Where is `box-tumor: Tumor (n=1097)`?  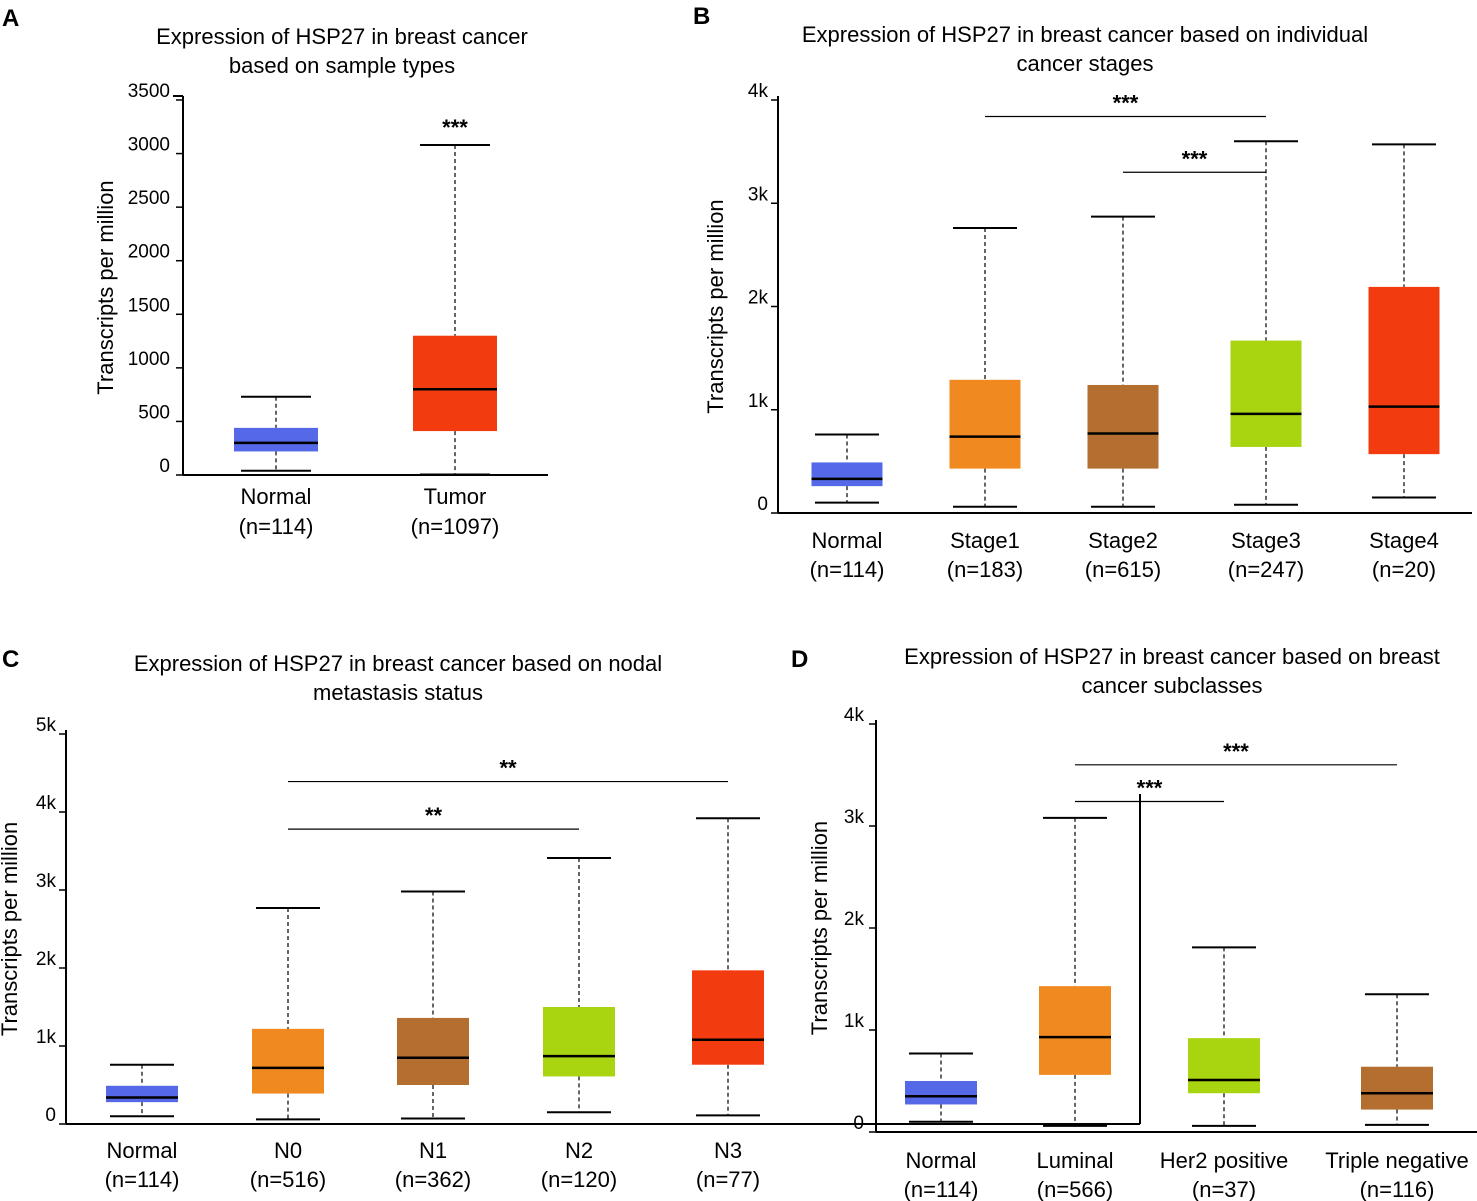
box-tumor: Tumor (n=1097) is located at coordinates (455, 341).